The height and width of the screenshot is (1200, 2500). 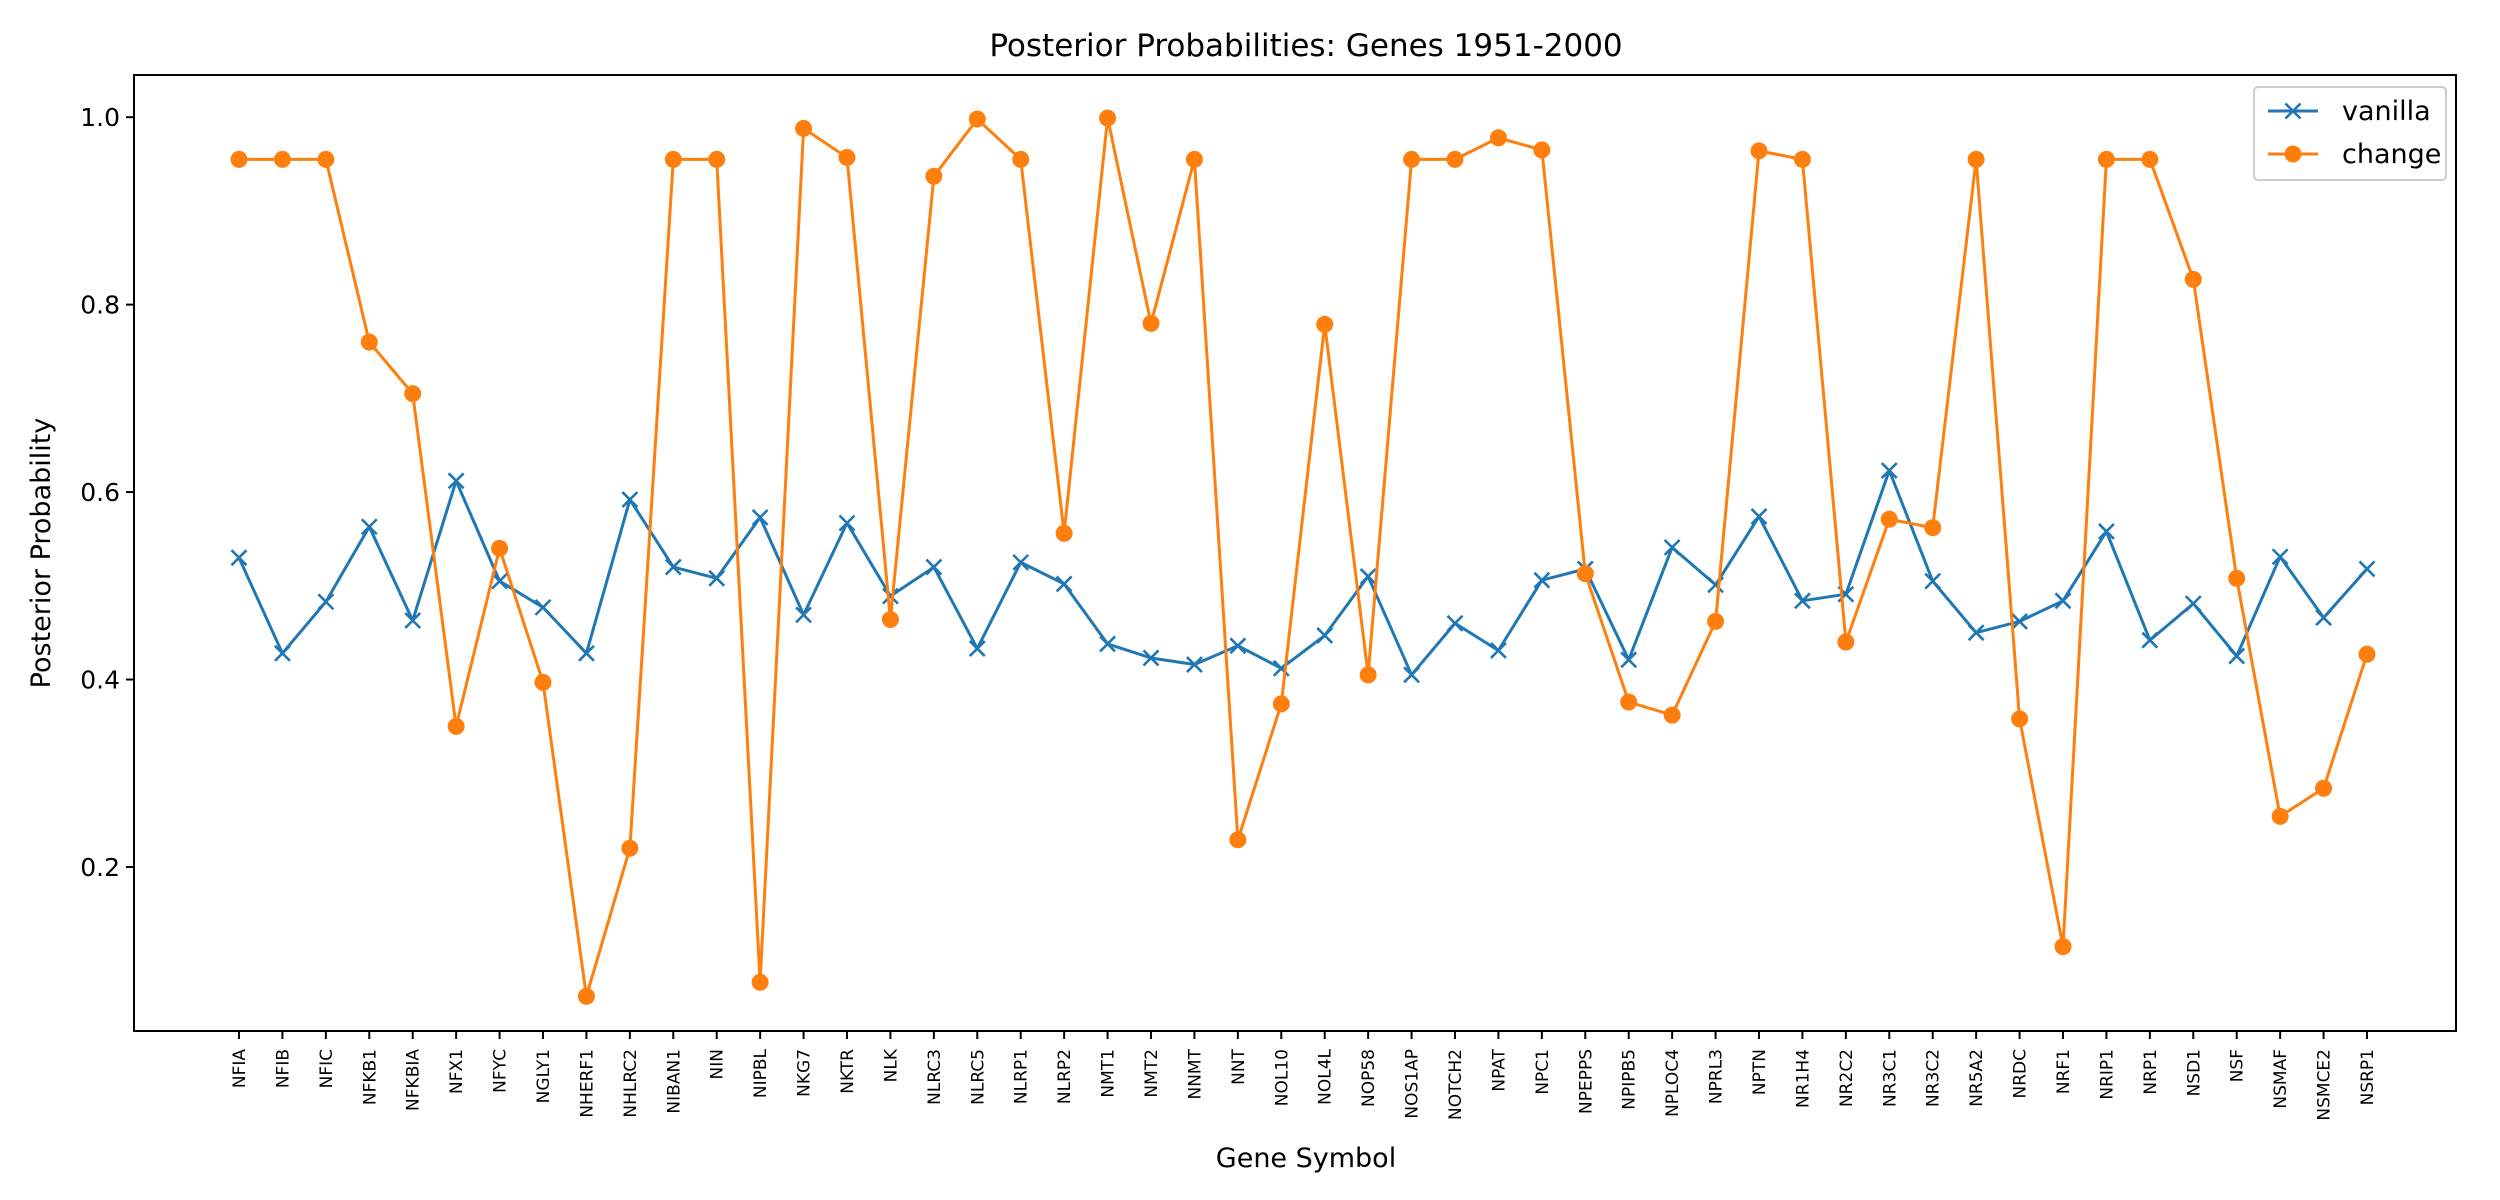 What do you see at coordinates (631, 1083) in the screenshot?
I see `x-tick-label: NHLRC2` at bounding box center [631, 1083].